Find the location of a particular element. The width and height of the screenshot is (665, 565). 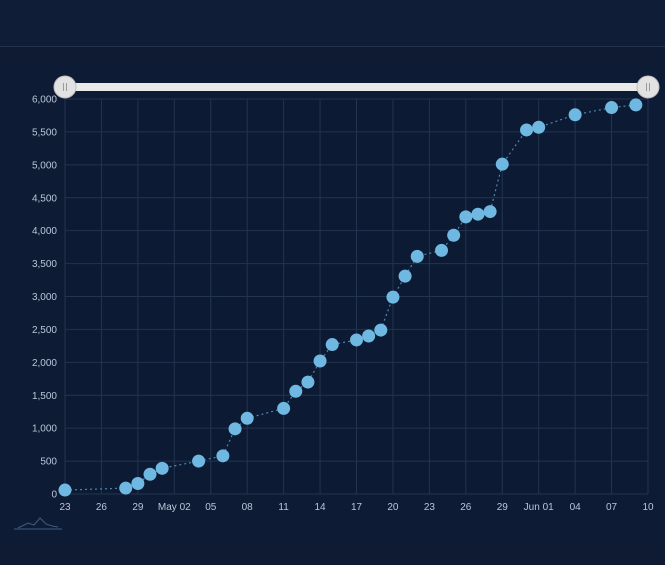

y-tick-label: 0 is located at coordinates (54, 495).